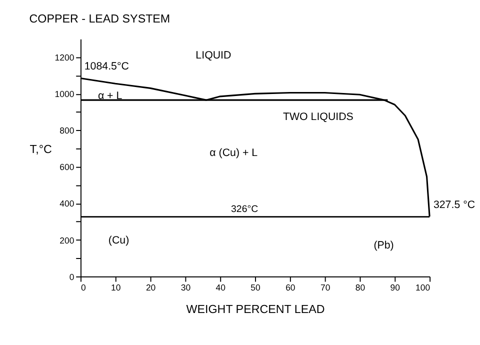 This screenshot has width=480, height=345. I want to click on annotation: α (Cu) + L, so click(234, 152).